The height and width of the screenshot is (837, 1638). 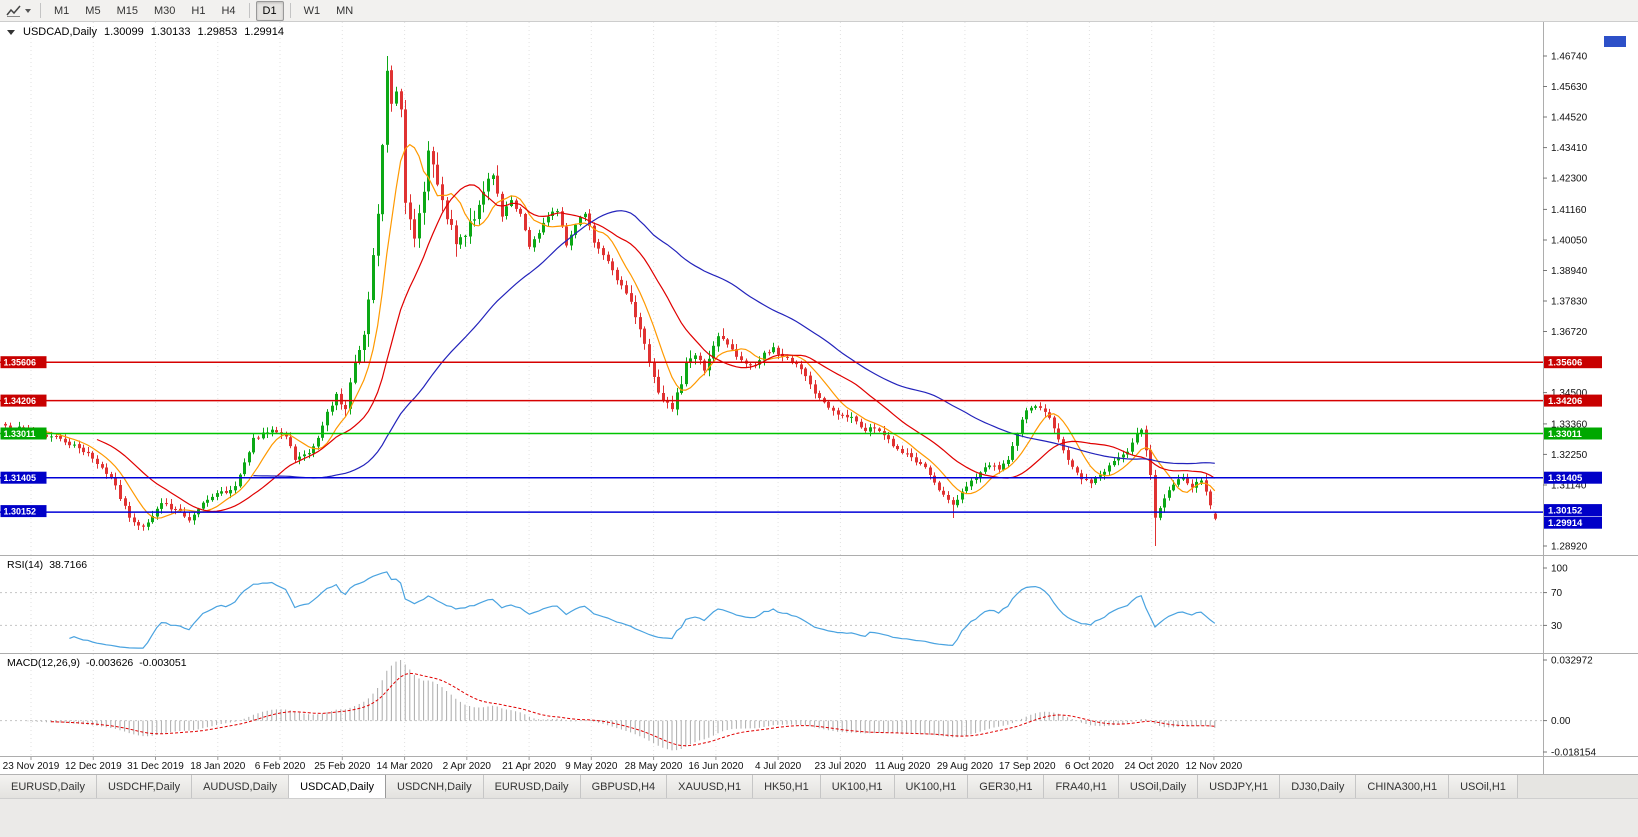 What do you see at coordinates (1615, 41) in the screenshot?
I see `scale-top-marker` at bounding box center [1615, 41].